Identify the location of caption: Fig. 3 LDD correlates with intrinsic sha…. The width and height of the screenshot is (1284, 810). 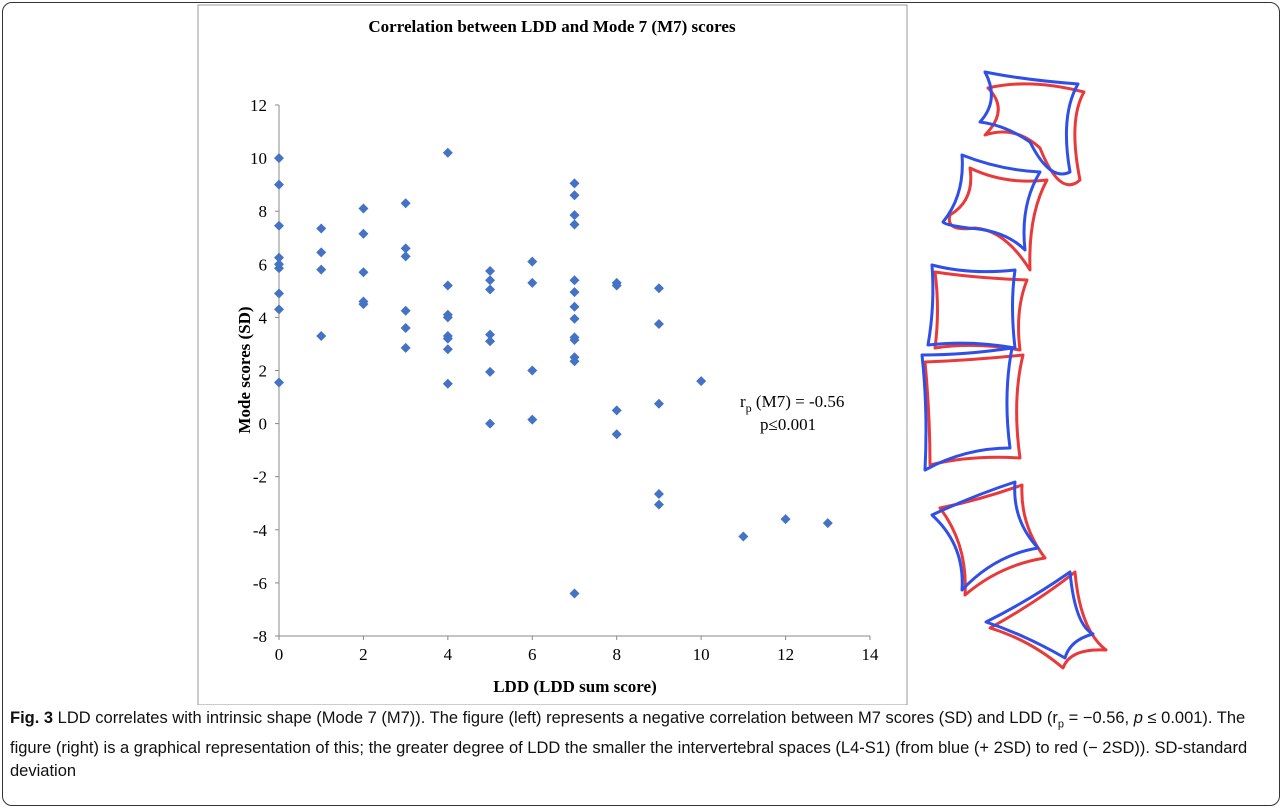
(641, 745).